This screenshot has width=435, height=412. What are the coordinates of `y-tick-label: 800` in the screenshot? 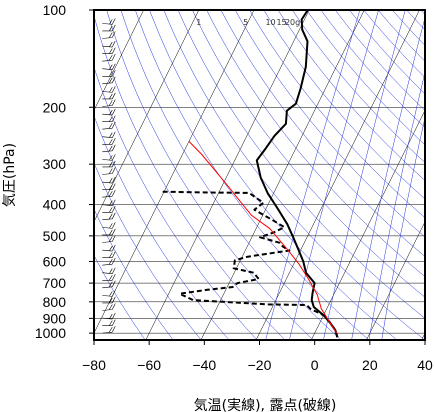 It's located at (55, 302).